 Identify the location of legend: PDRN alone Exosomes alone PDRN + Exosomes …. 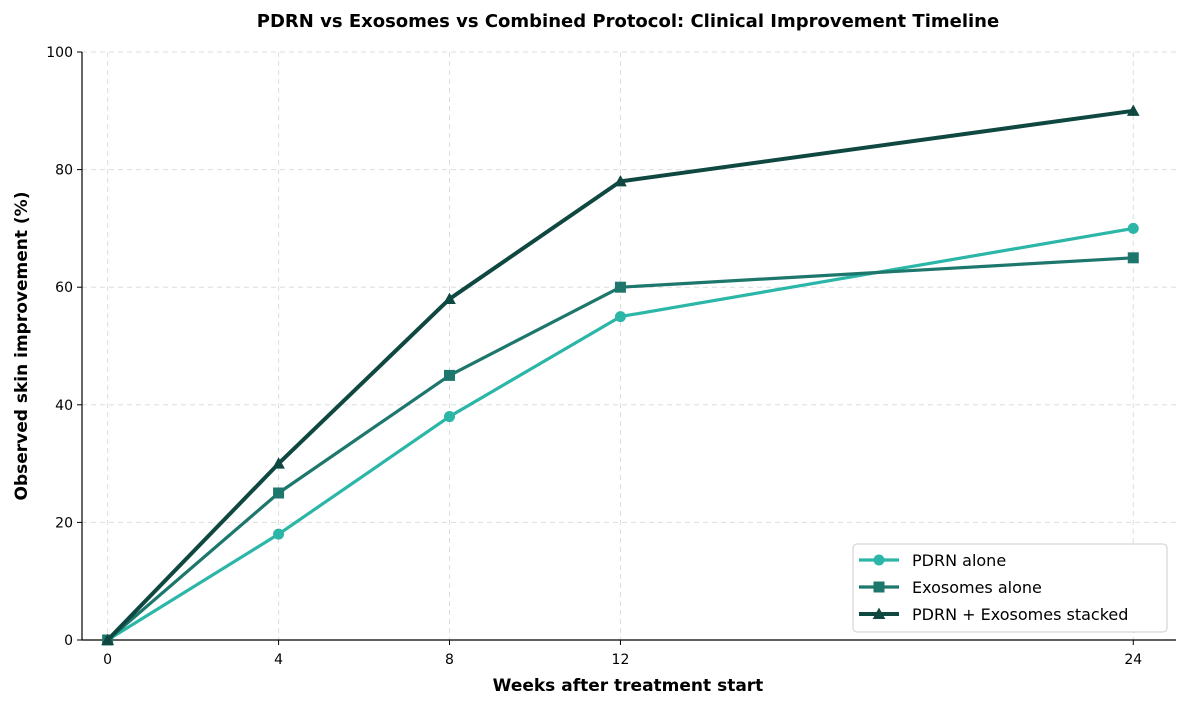
(1010, 588).